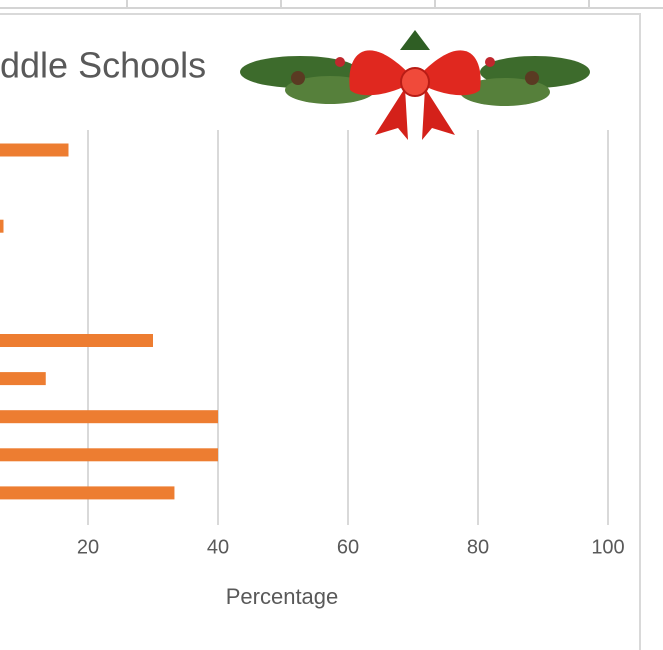 The image size is (663, 650). Describe the element at coordinates (218, 547) in the screenshot. I see `x-tick-label: 40` at that location.